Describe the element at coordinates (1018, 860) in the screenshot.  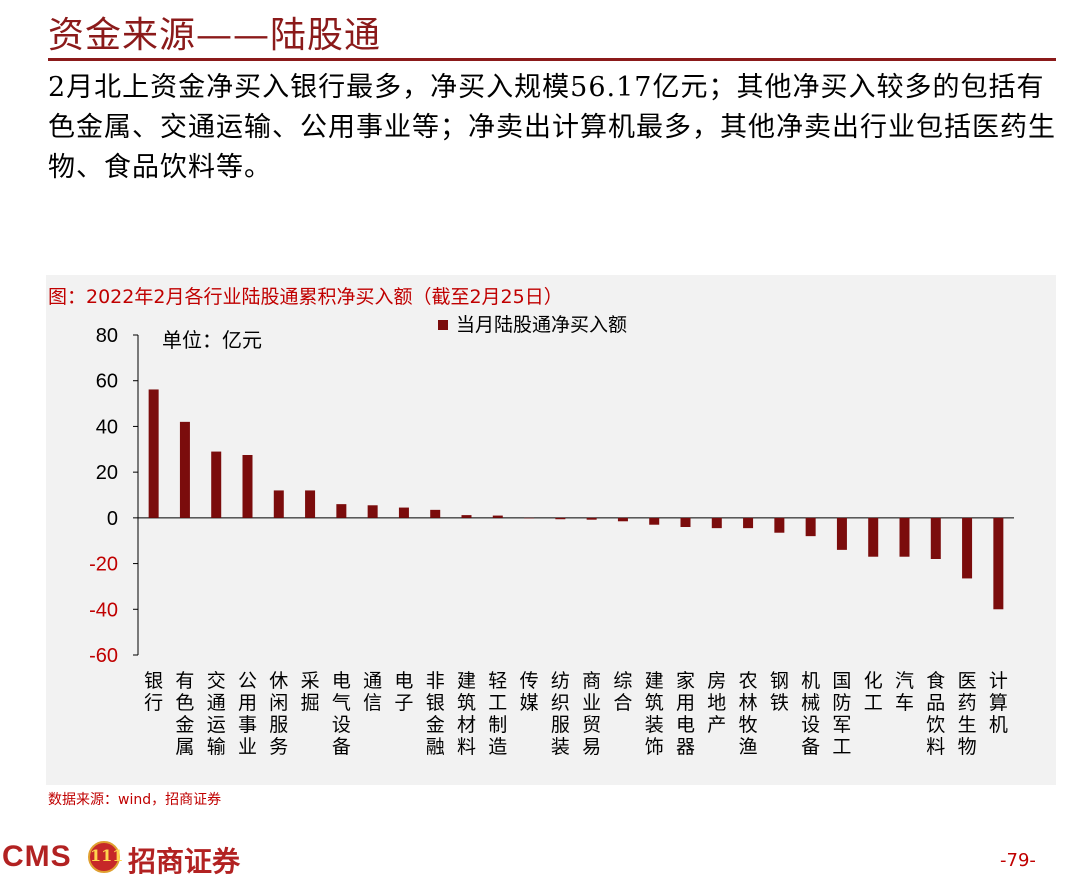
I see `page-number: -79-` at that location.